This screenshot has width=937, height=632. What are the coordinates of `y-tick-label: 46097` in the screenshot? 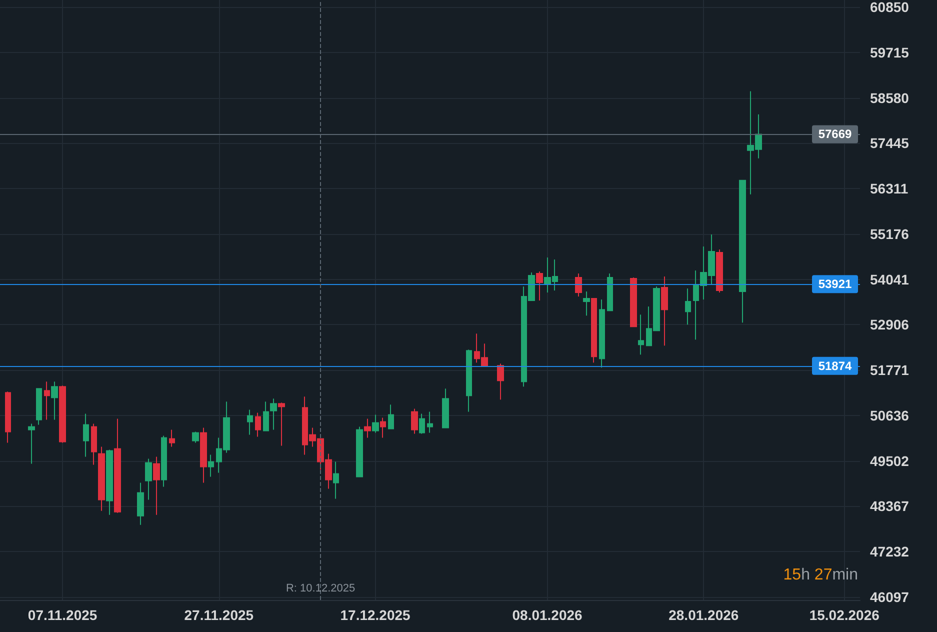 It's located at (890, 596).